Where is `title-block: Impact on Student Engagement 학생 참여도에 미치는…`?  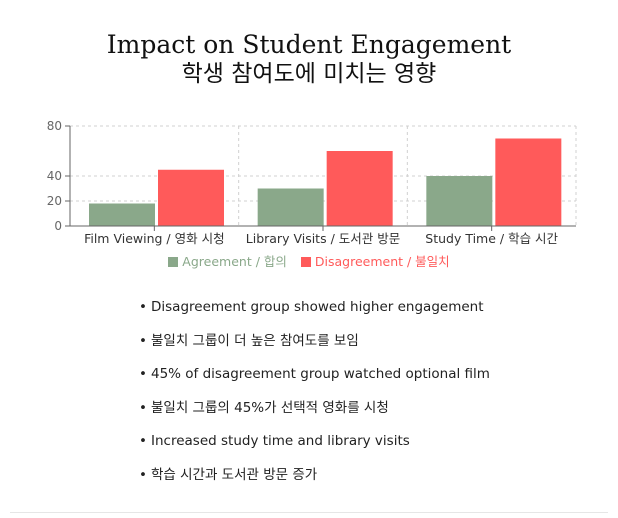
title-block: Impact on Student Engagement 학생 참여도에 미치는… is located at coordinates (309, 59).